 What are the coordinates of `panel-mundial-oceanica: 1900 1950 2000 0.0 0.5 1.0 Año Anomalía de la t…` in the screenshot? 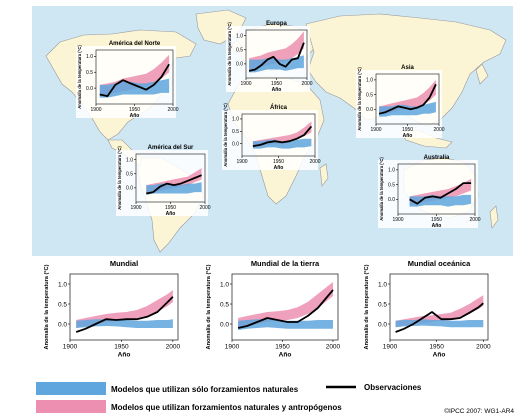 It's located at (427, 308).